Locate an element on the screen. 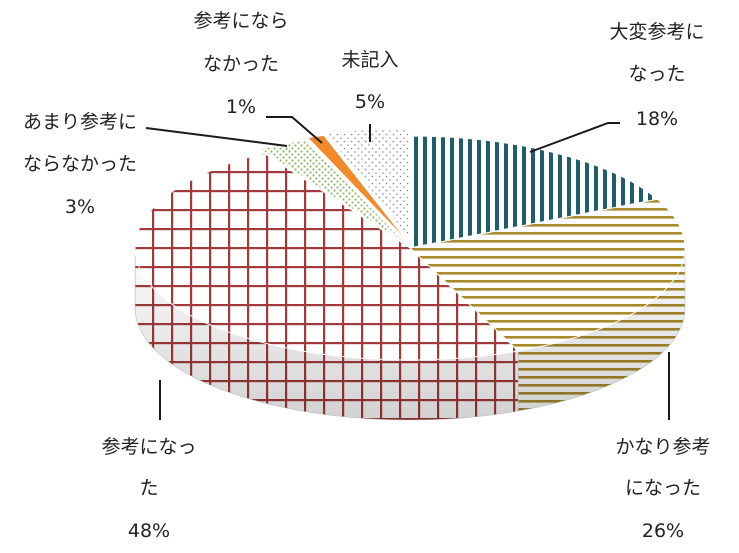 The image size is (739, 553). slice-percent-label-5: 5% is located at coordinates (370, 102).